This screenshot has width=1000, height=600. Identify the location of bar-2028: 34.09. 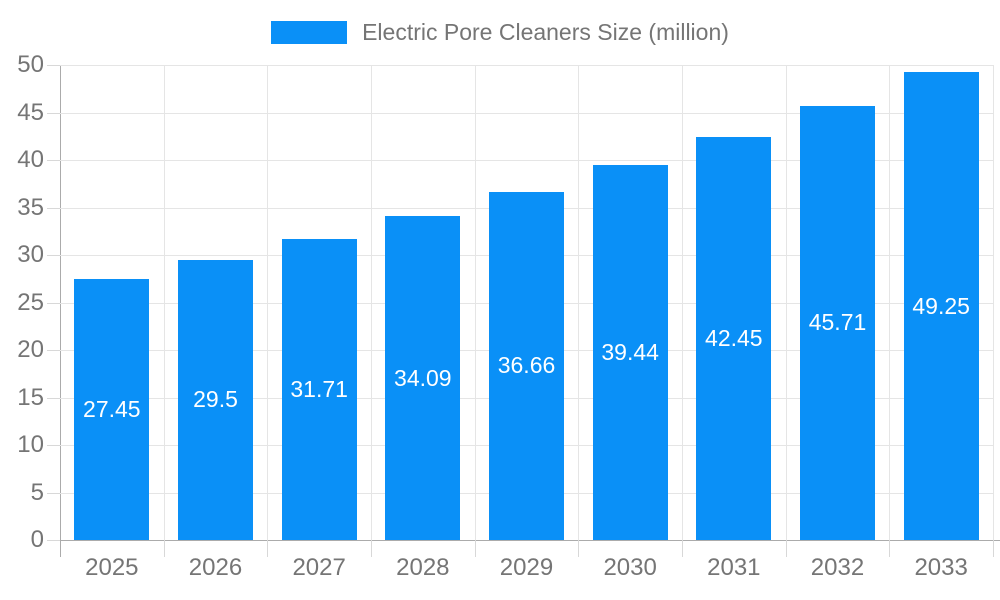
(423, 378).